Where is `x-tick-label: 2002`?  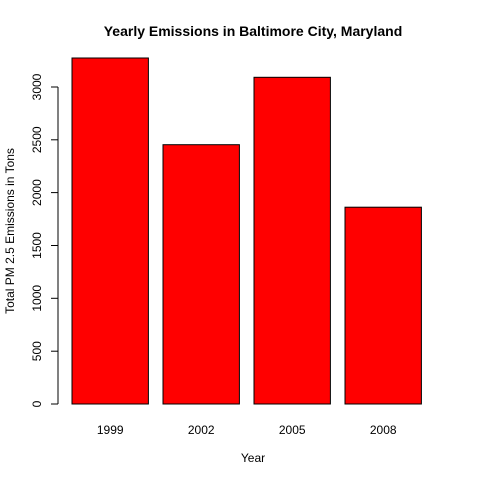
x-tick-label: 2002 is located at coordinates (201, 430).